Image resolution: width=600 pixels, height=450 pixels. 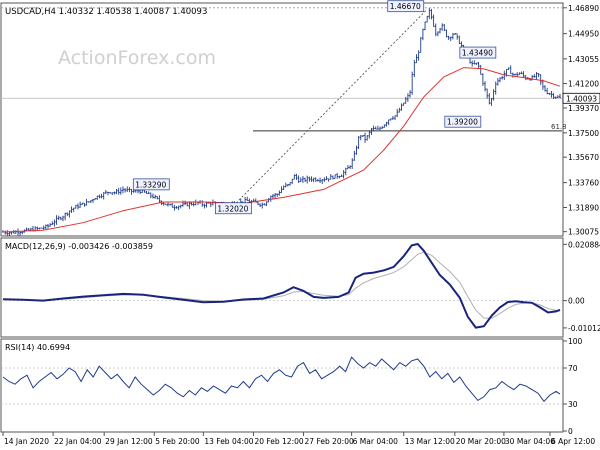 I want to click on price-tick-label: 1.33760, so click(x=583, y=183).